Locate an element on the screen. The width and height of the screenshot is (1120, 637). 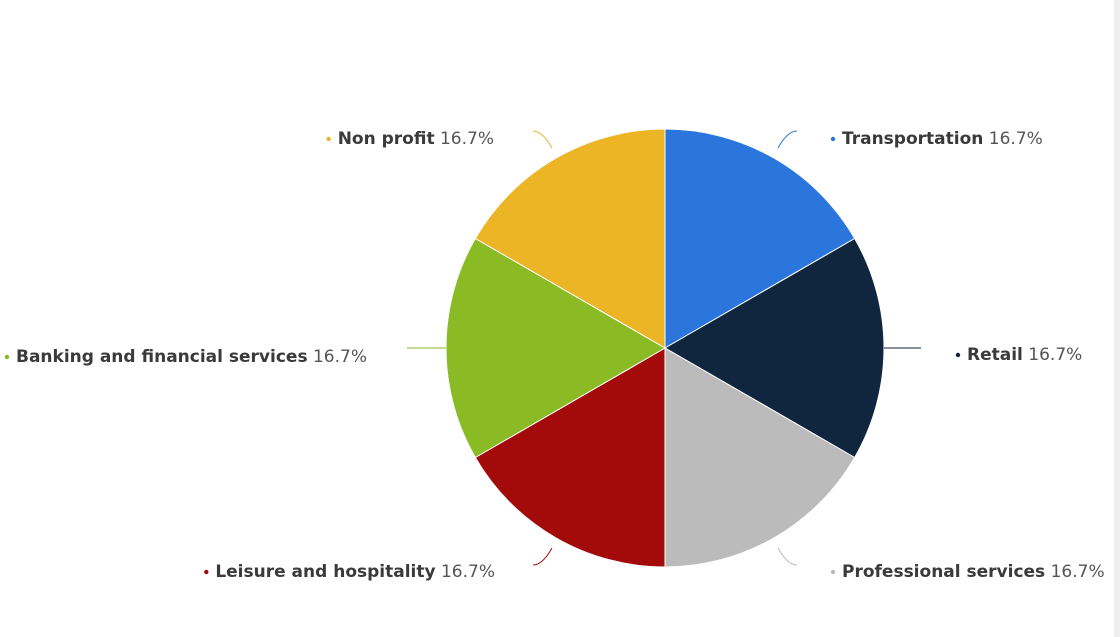
svg-text: Retail 16.7% is located at coordinates (1024, 355).